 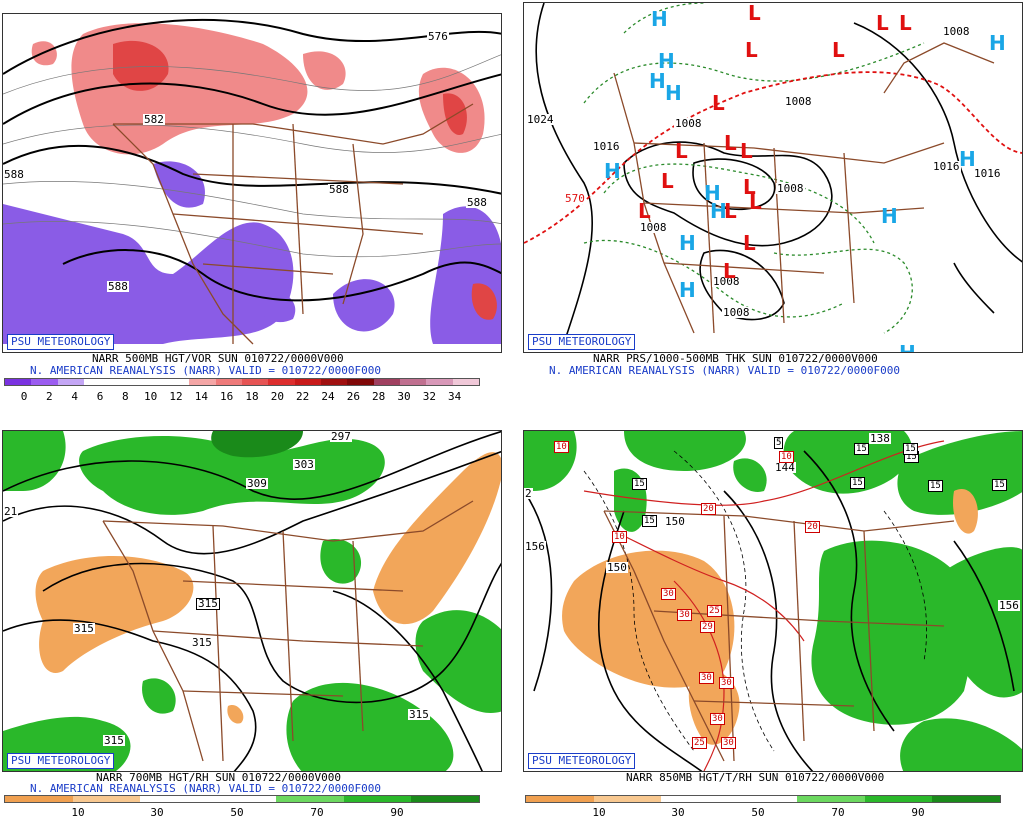 What do you see at coordinates (227, 396) in the screenshot?
I see `colorbar-tick-label: 16` at bounding box center [227, 396].